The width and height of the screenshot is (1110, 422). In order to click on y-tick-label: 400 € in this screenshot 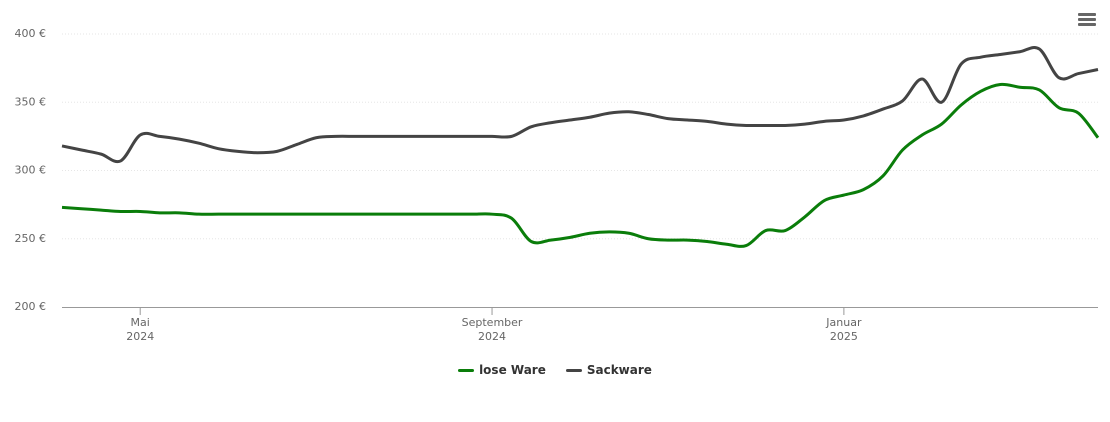, I will do `click(31, 33)`.